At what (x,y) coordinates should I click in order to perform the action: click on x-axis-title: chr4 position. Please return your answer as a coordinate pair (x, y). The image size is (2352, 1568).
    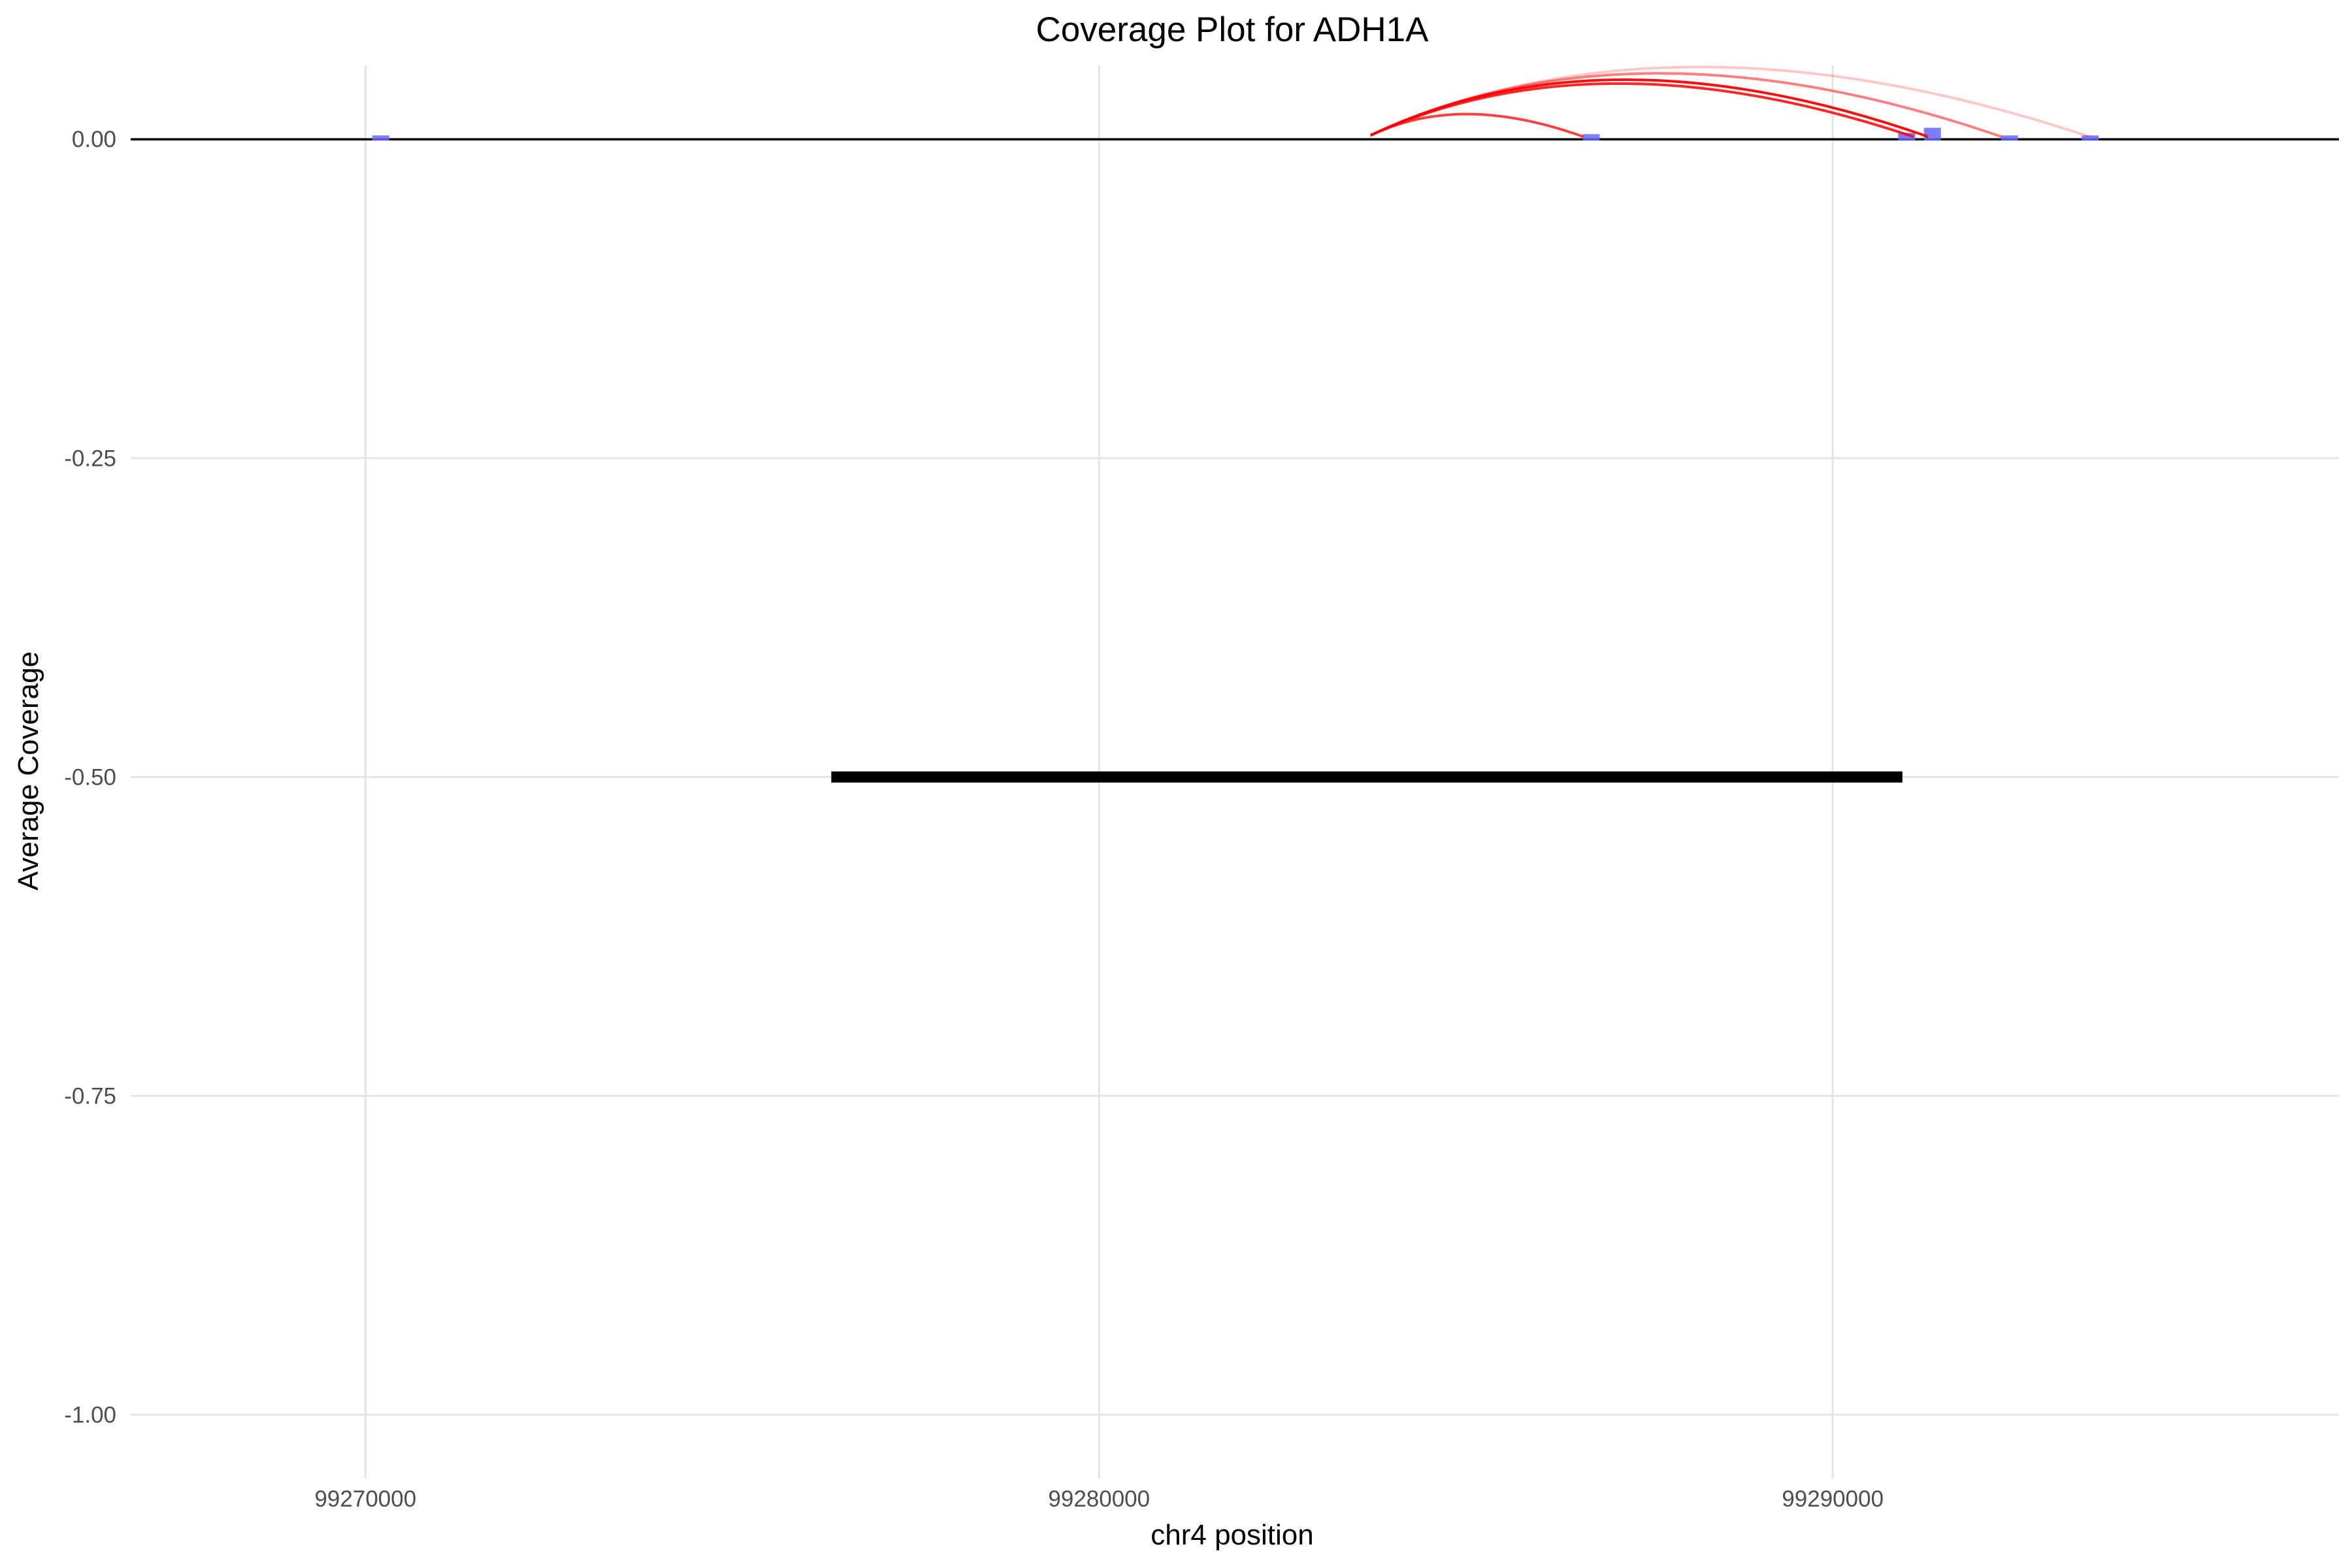
    Looking at the image, I should click on (1232, 1535).